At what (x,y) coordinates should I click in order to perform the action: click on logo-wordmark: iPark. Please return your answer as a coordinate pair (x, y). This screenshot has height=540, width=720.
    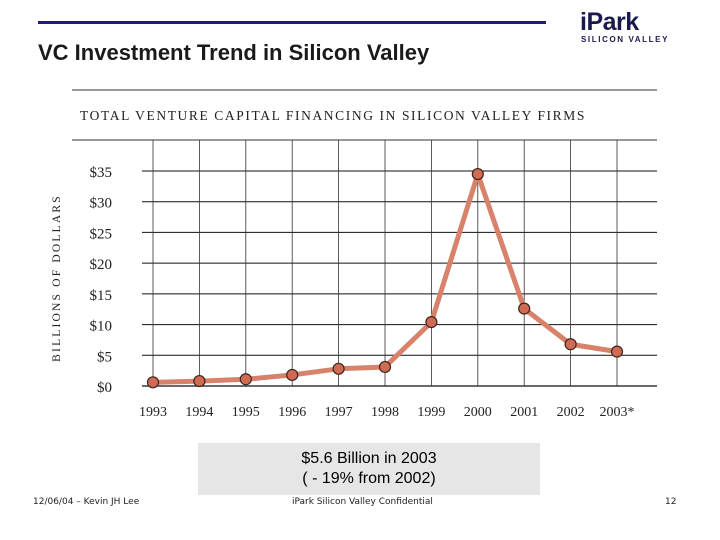
    Looking at the image, I should click on (609, 22).